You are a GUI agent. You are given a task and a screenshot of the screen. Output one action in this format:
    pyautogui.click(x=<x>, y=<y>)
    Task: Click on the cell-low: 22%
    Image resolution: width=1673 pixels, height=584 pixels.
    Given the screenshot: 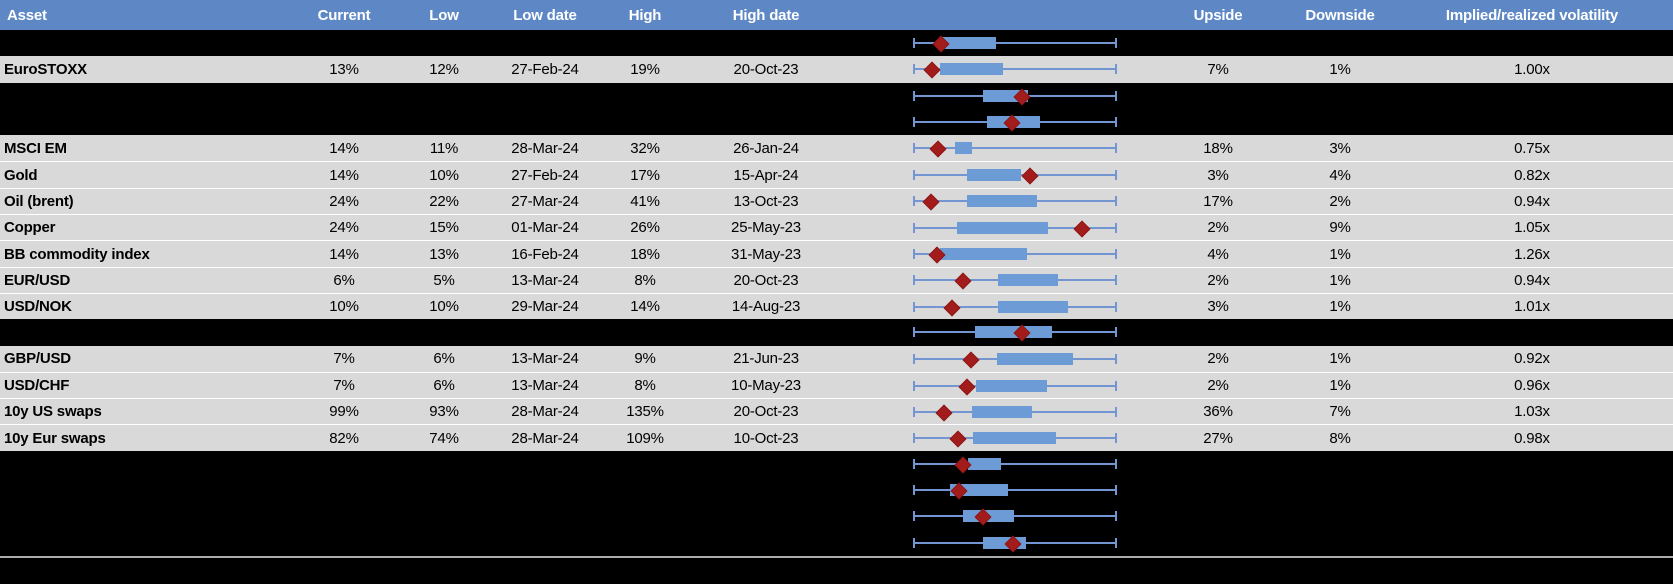 What is the action you would take?
    pyautogui.click(x=444, y=201)
    